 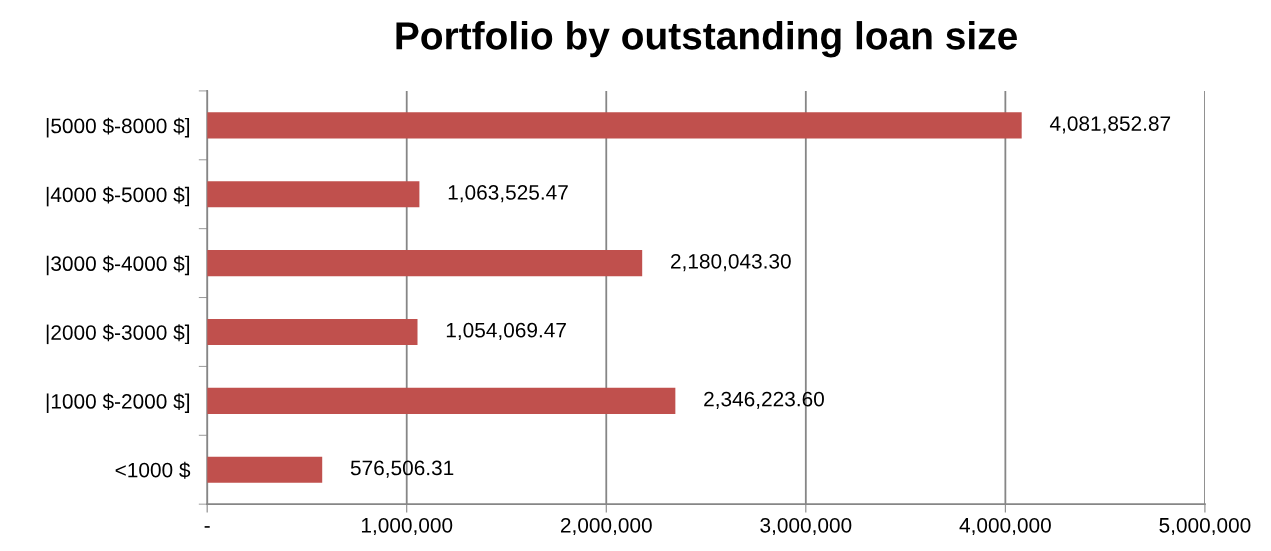 I want to click on x-tick-label: 3,000,000, so click(x=806, y=526).